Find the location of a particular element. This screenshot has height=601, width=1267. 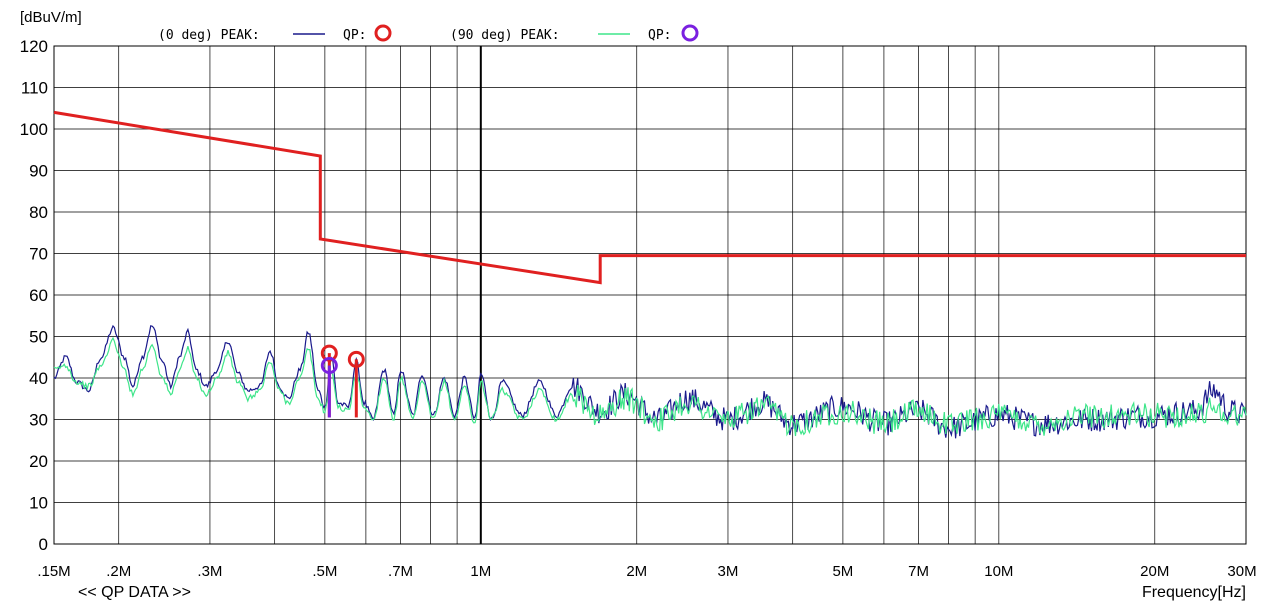

legend-entry-1-qp-label: QP: is located at coordinates (659, 35).